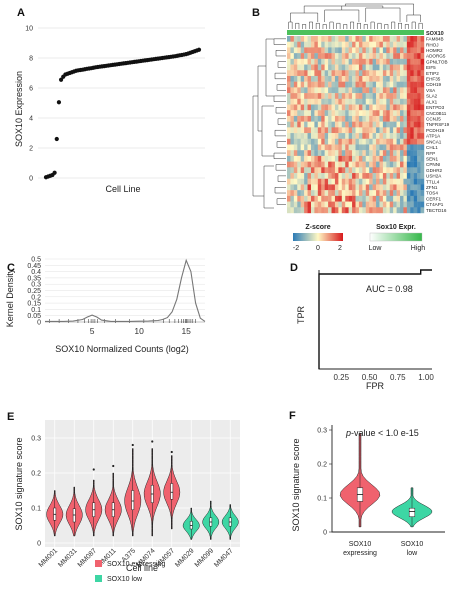  Describe the element at coordinates (301, 314) in the screenshot. I see `d-ylabel: TPR` at that location.